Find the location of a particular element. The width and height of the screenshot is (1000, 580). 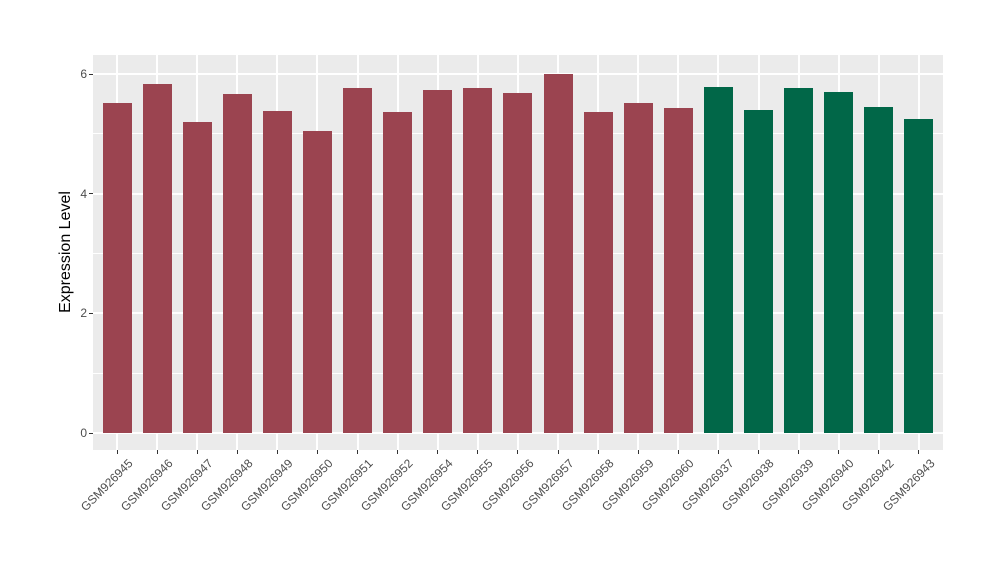

y-tick-label: 0 is located at coordinates (83, 433).